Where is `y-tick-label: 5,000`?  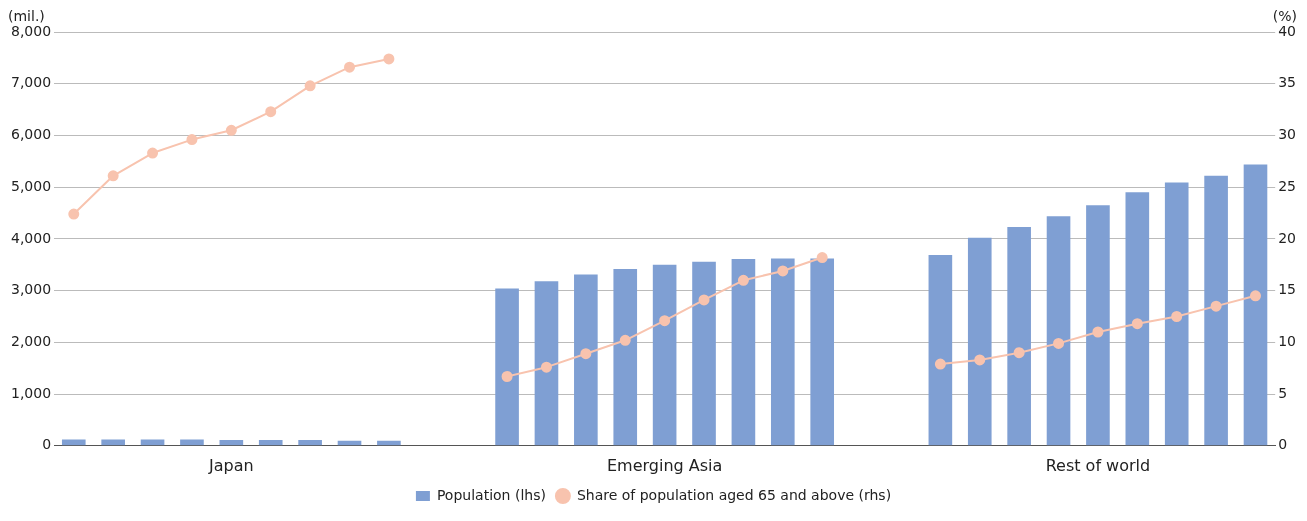
y-tick-label: 5,000 is located at coordinates (31, 185).